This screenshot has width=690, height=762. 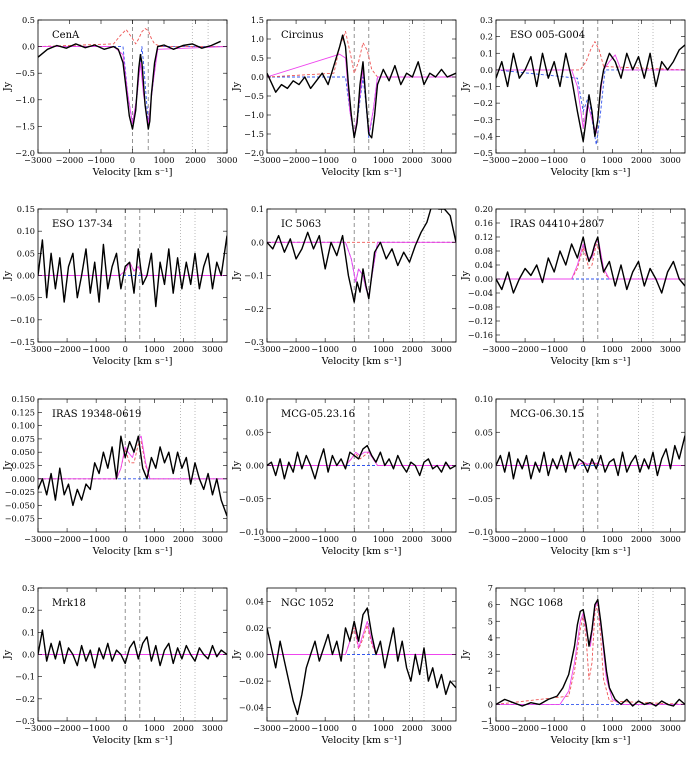 What do you see at coordinates (69, 603) in the screenshot?
I see `panel-title: Mrk18` at bounding box center [69, 603].